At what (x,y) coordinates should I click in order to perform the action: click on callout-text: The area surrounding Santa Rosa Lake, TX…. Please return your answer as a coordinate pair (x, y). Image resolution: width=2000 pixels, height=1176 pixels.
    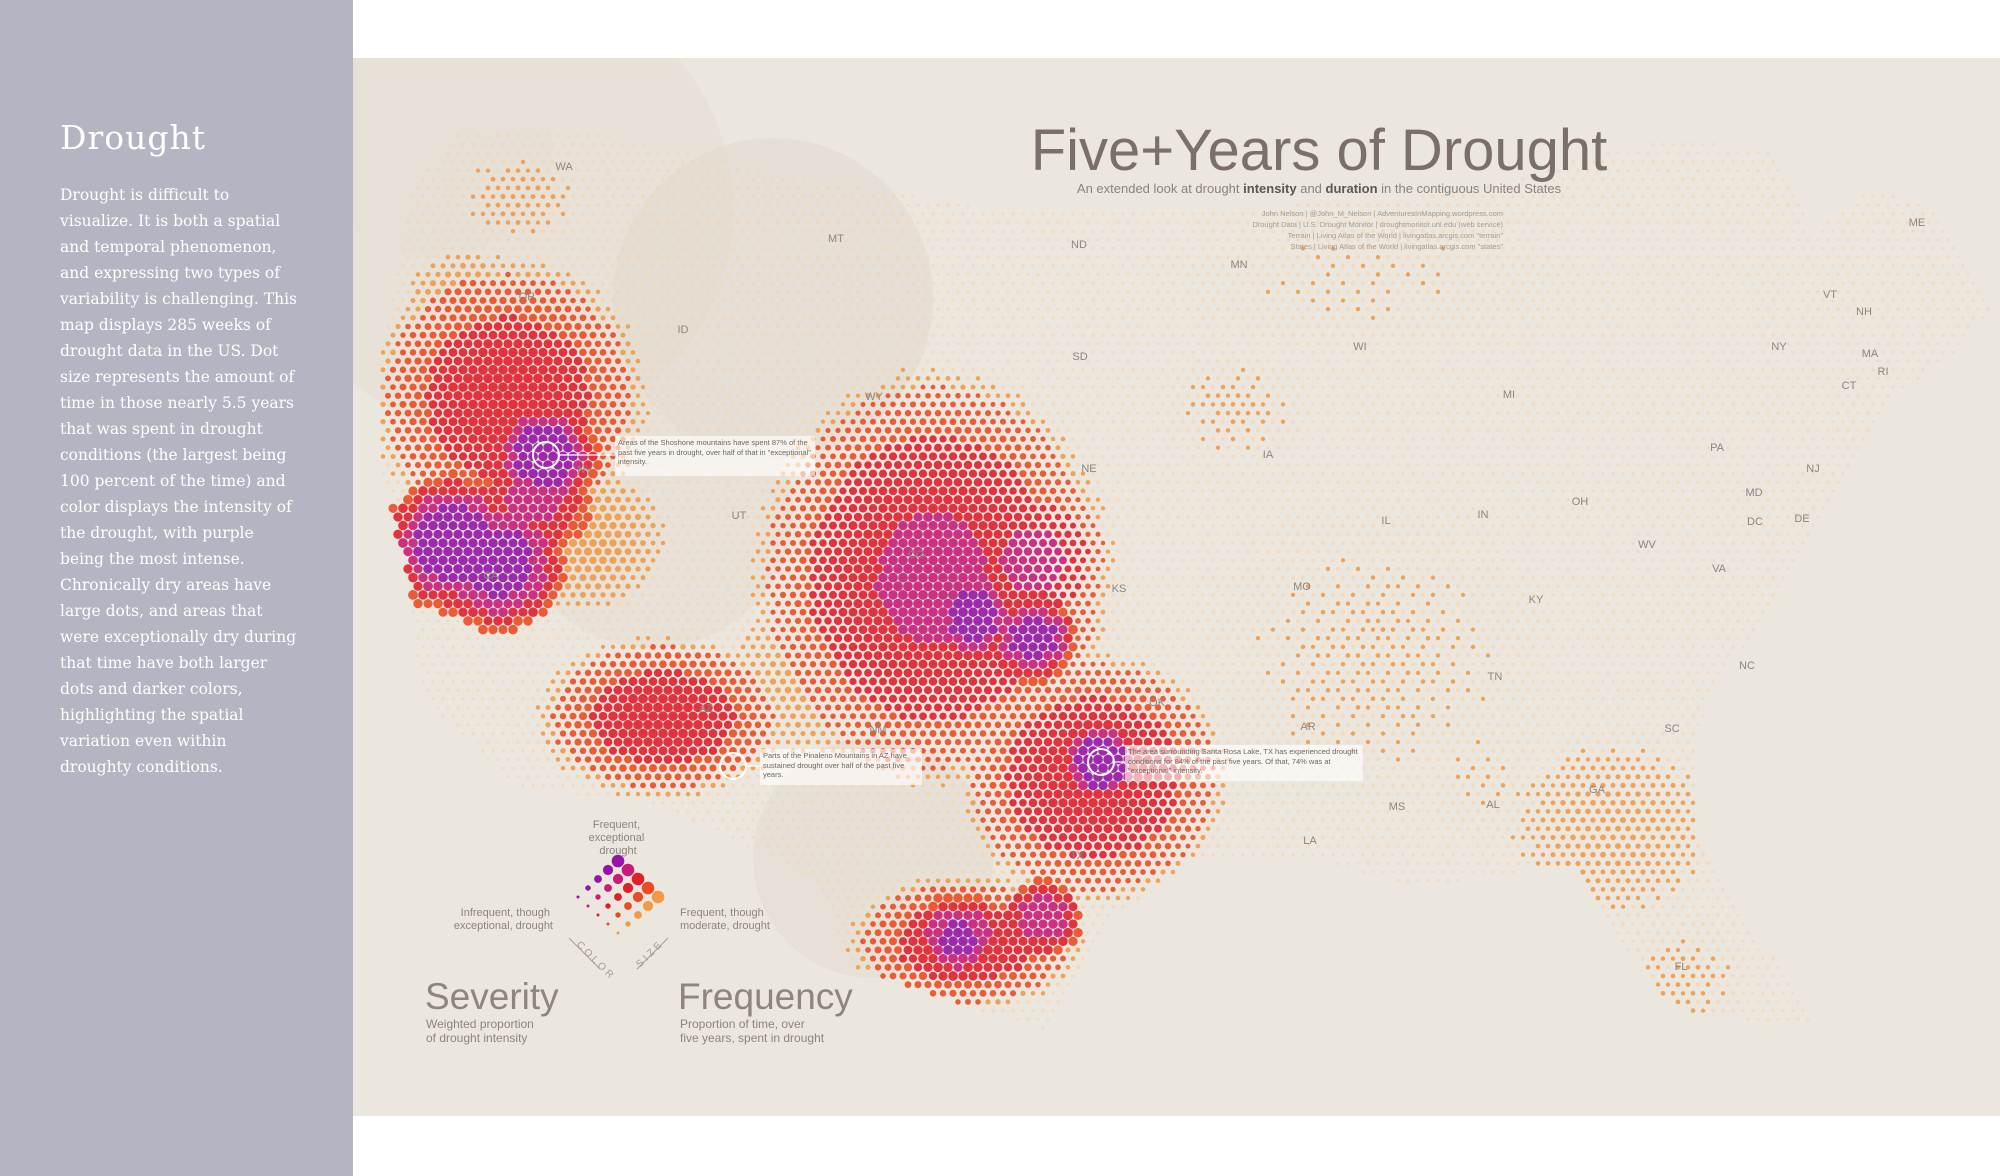
    Looking at the image, I should click on (1243, 761).